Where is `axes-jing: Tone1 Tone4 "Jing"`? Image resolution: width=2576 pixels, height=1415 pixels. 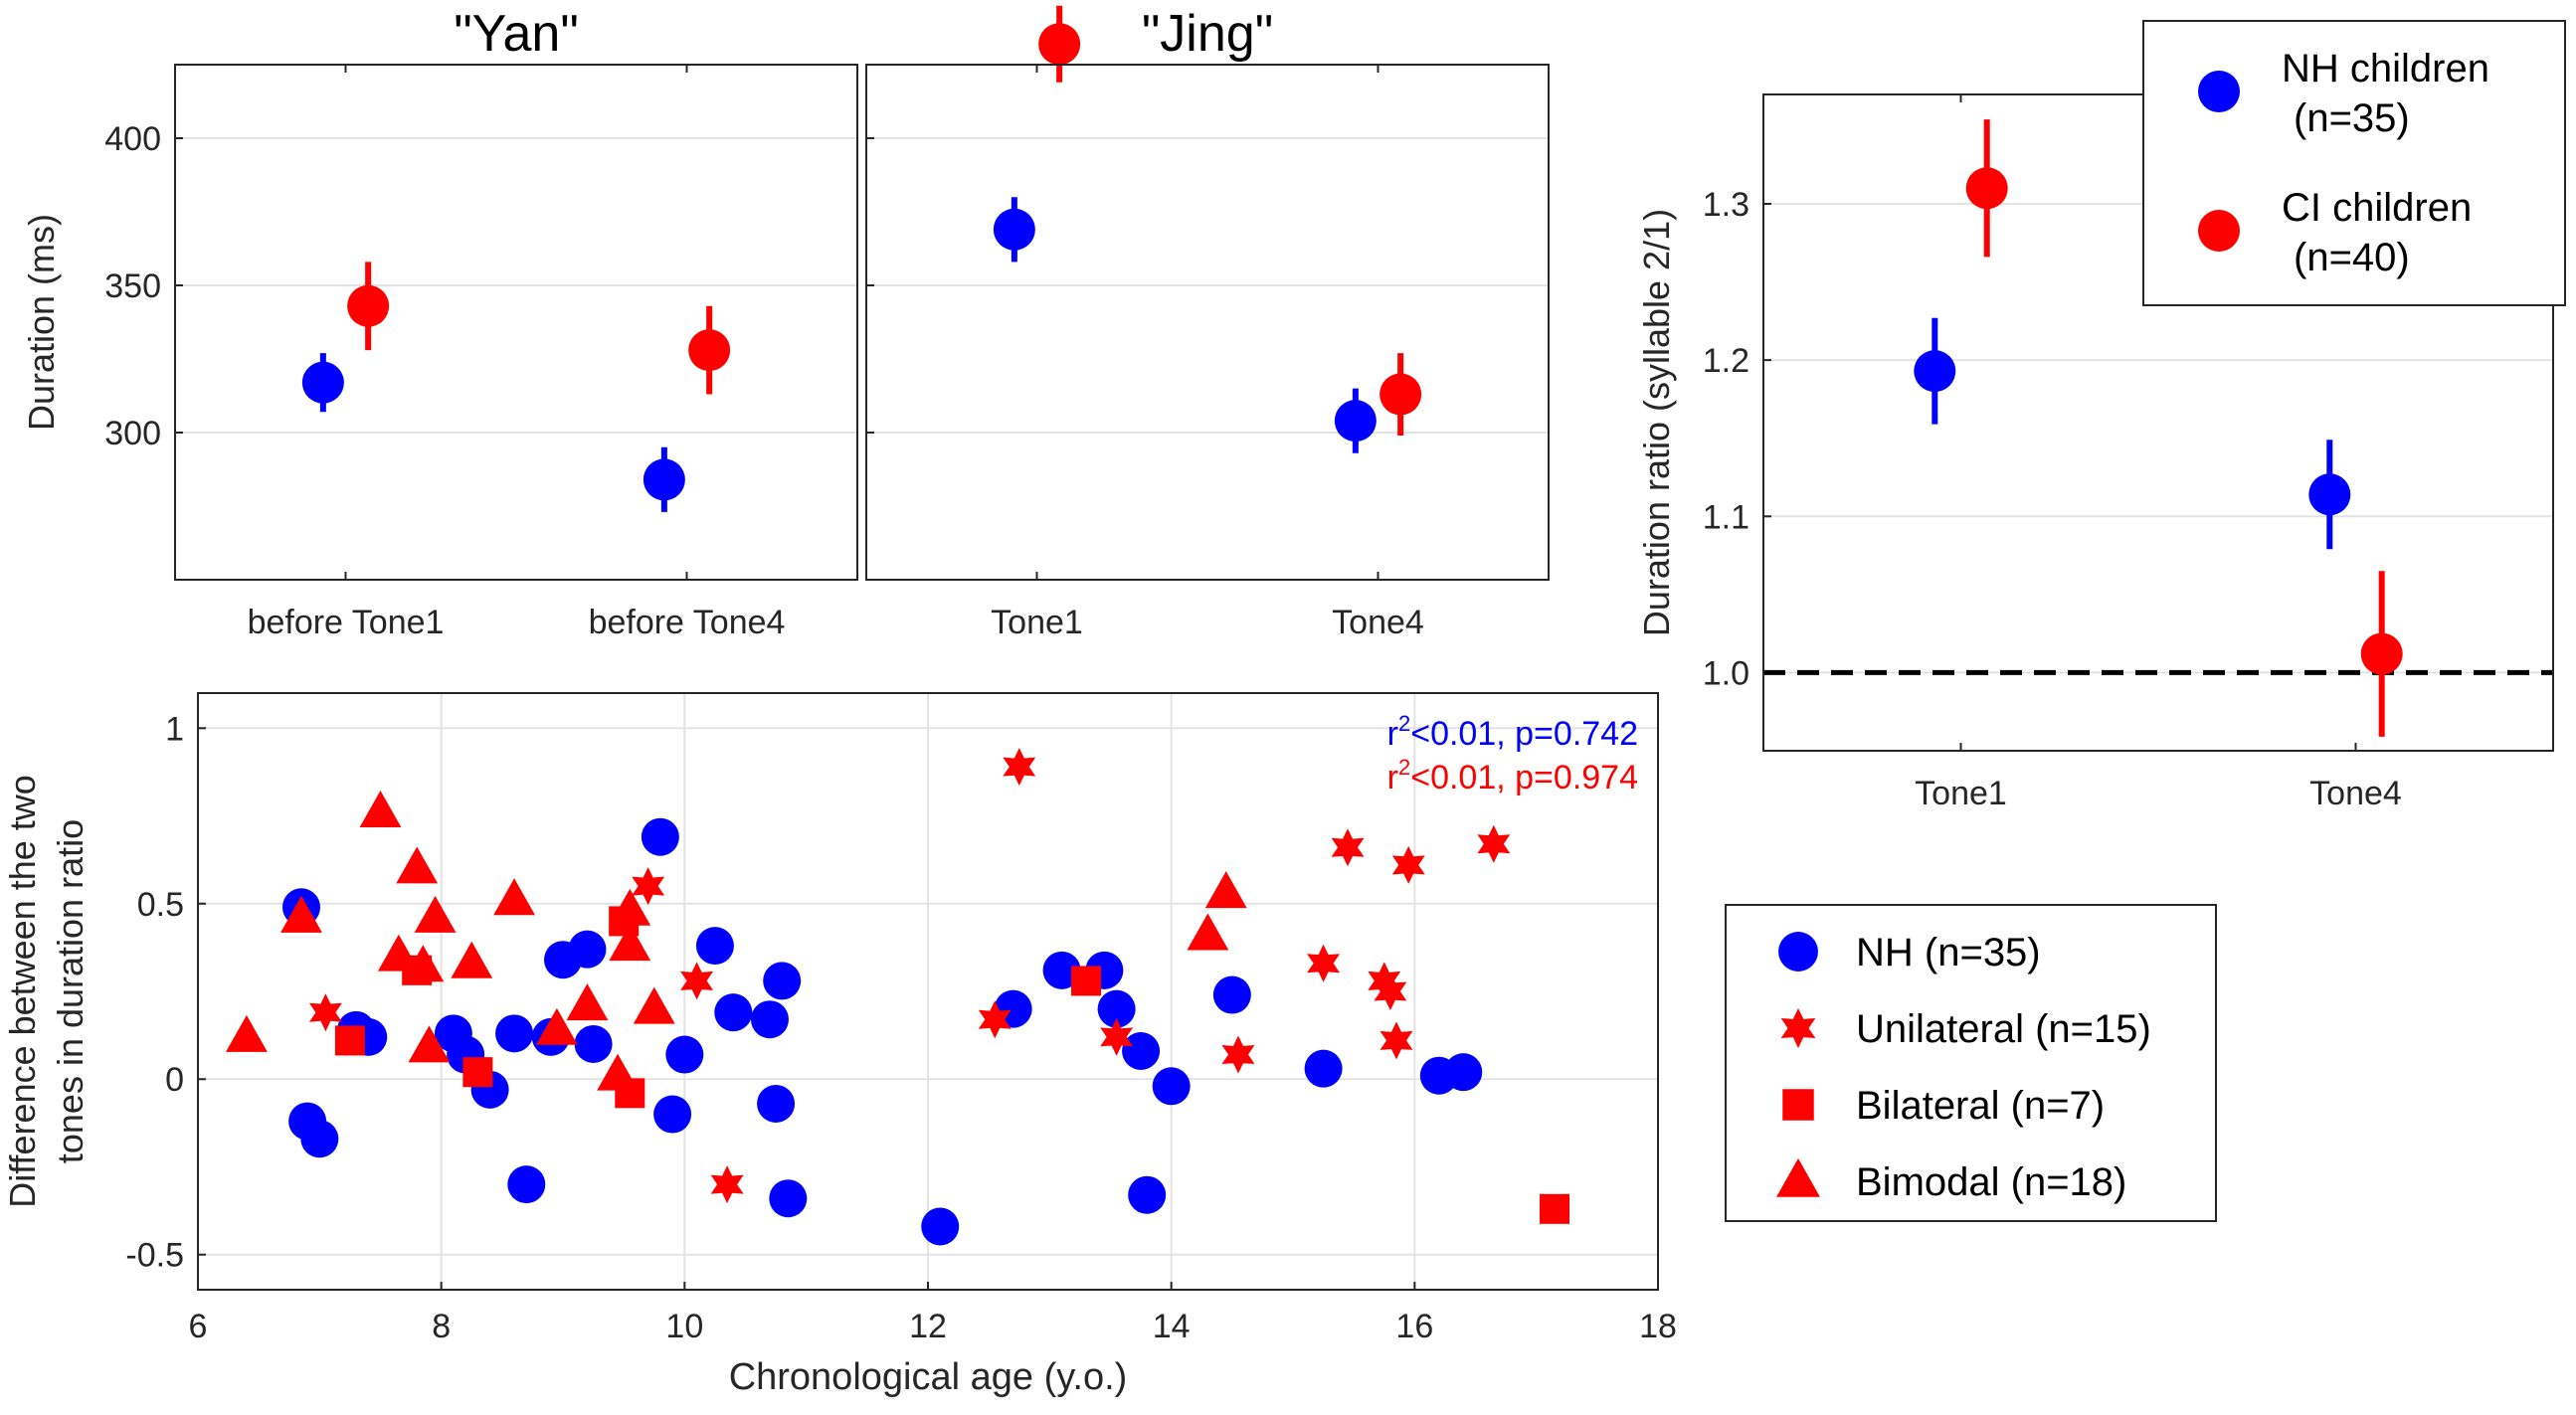 axes-jing: Tone1 Tone4 "Jing" is located at coordinates (1207, 323).